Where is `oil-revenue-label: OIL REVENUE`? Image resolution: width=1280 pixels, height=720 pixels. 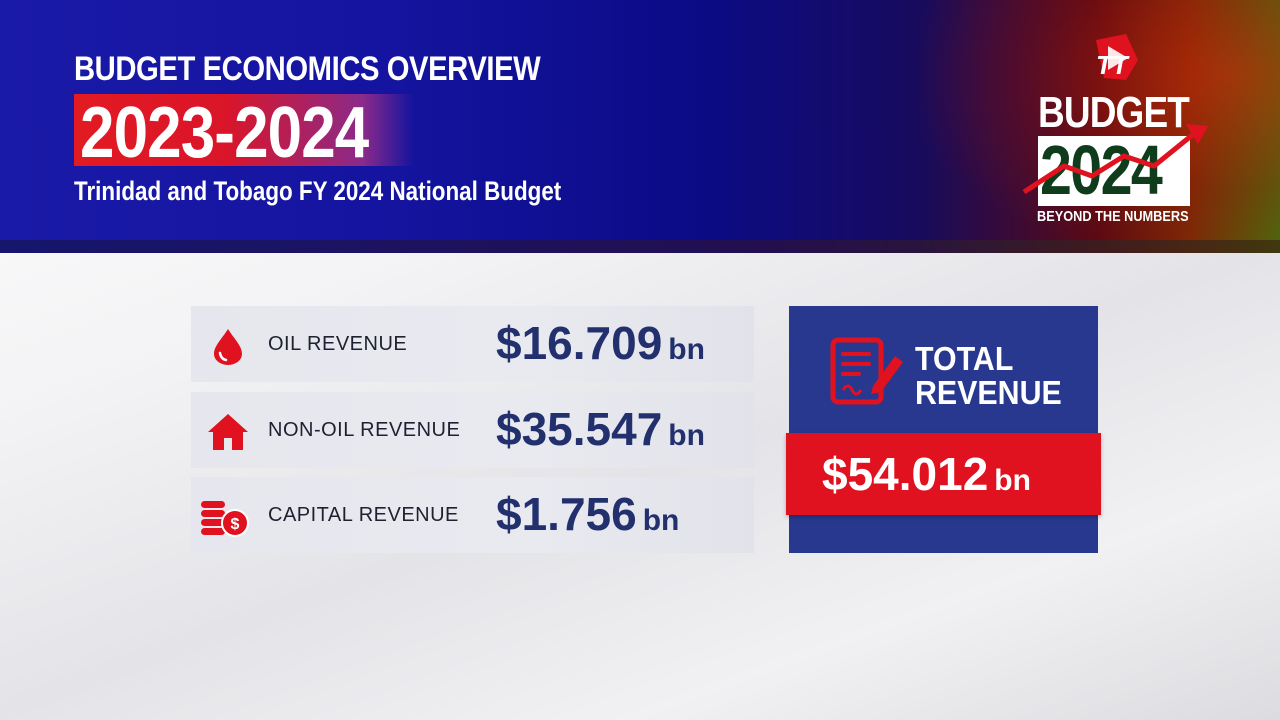 oil-revenue-label: OIL REVENUE is located at coordinates (338, 344).